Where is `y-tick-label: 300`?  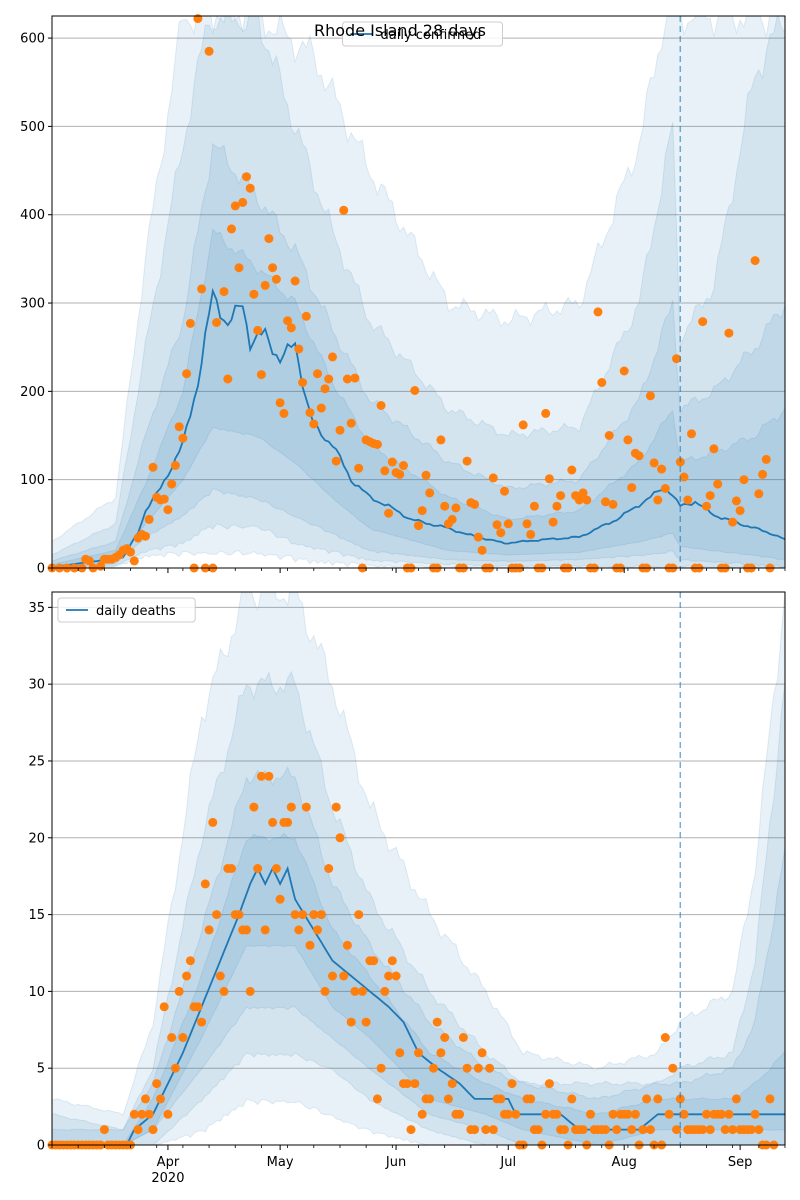 y-tick-label: 300 is located at coordinates (32, 304).